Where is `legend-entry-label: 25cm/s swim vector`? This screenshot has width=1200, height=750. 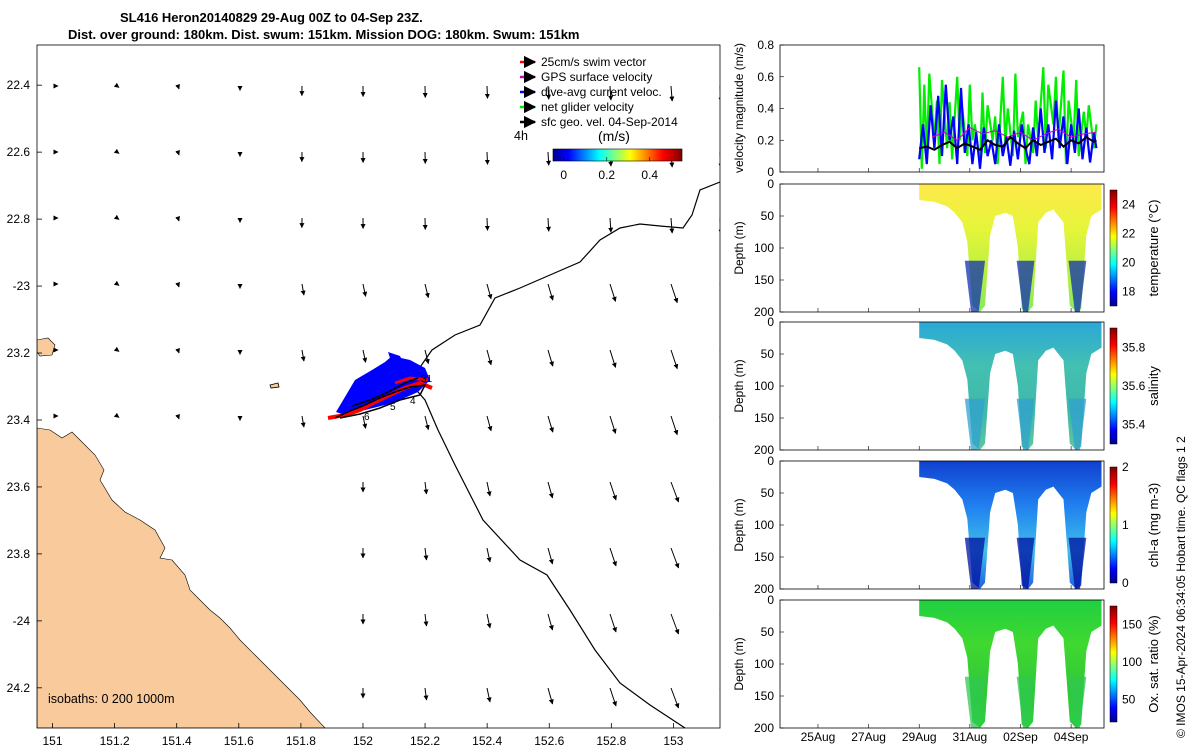 legend-entry-label: 25cm/s swim vector is located at coordinates (593, 62).